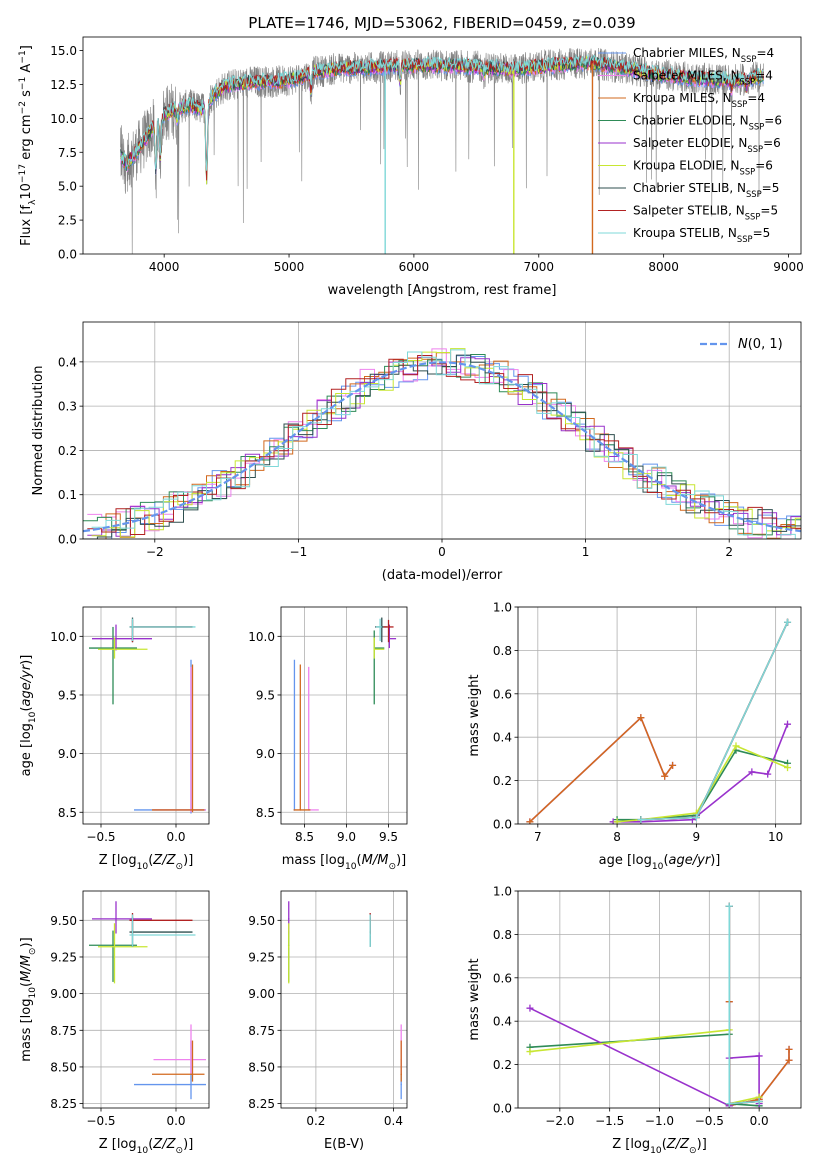 Image resolution: width=819 pixels, height=1170 pixels. What do you see at coordinates (63, 1067) in the screenshot?
I see `y-tick-label: 8.50` at bounding box center [63, 1067].